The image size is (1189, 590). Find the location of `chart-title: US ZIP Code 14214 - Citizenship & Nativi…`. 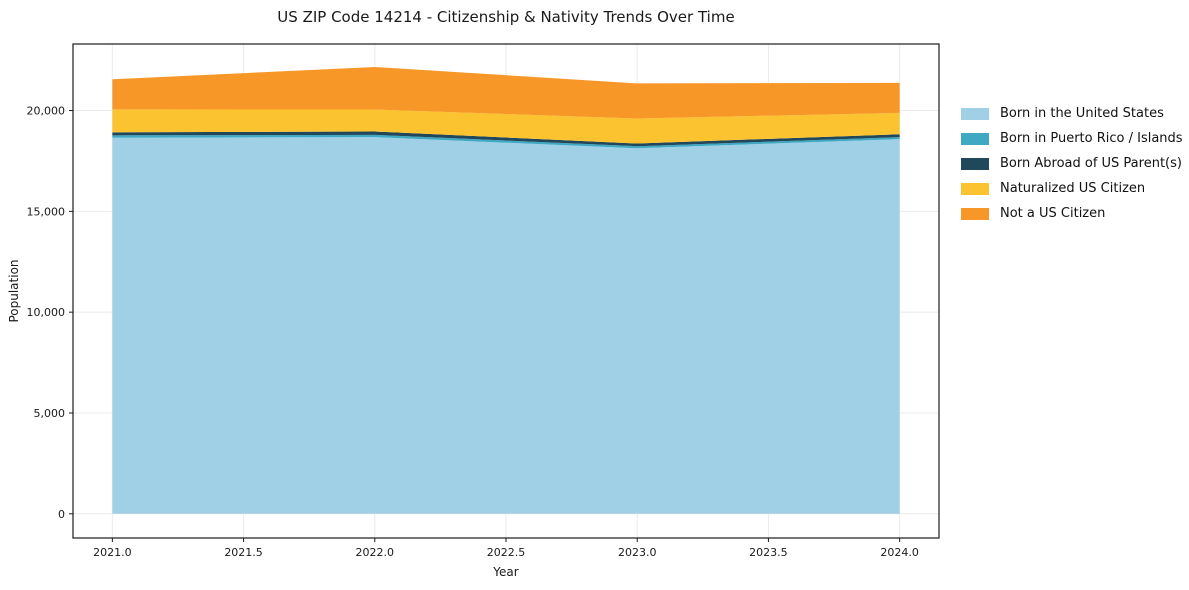

chart-title: US ZIP Code 14214 - Citizenship & Nativi… is located at coordinates (506, 17).